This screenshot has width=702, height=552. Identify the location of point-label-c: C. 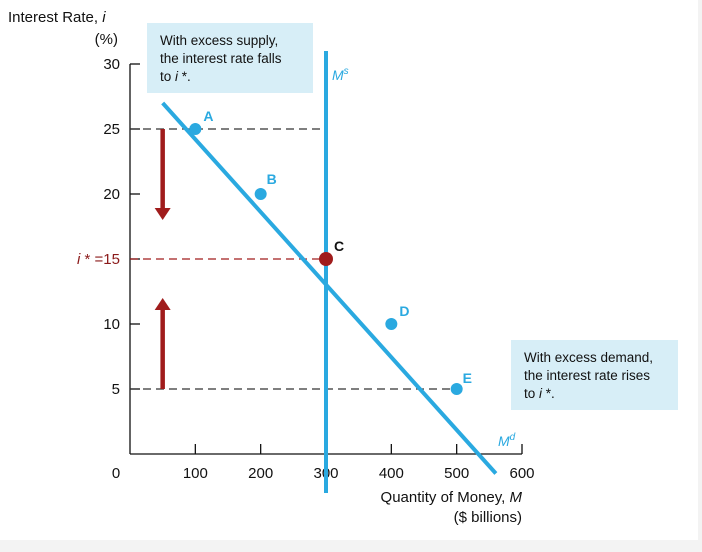
(339, 246).